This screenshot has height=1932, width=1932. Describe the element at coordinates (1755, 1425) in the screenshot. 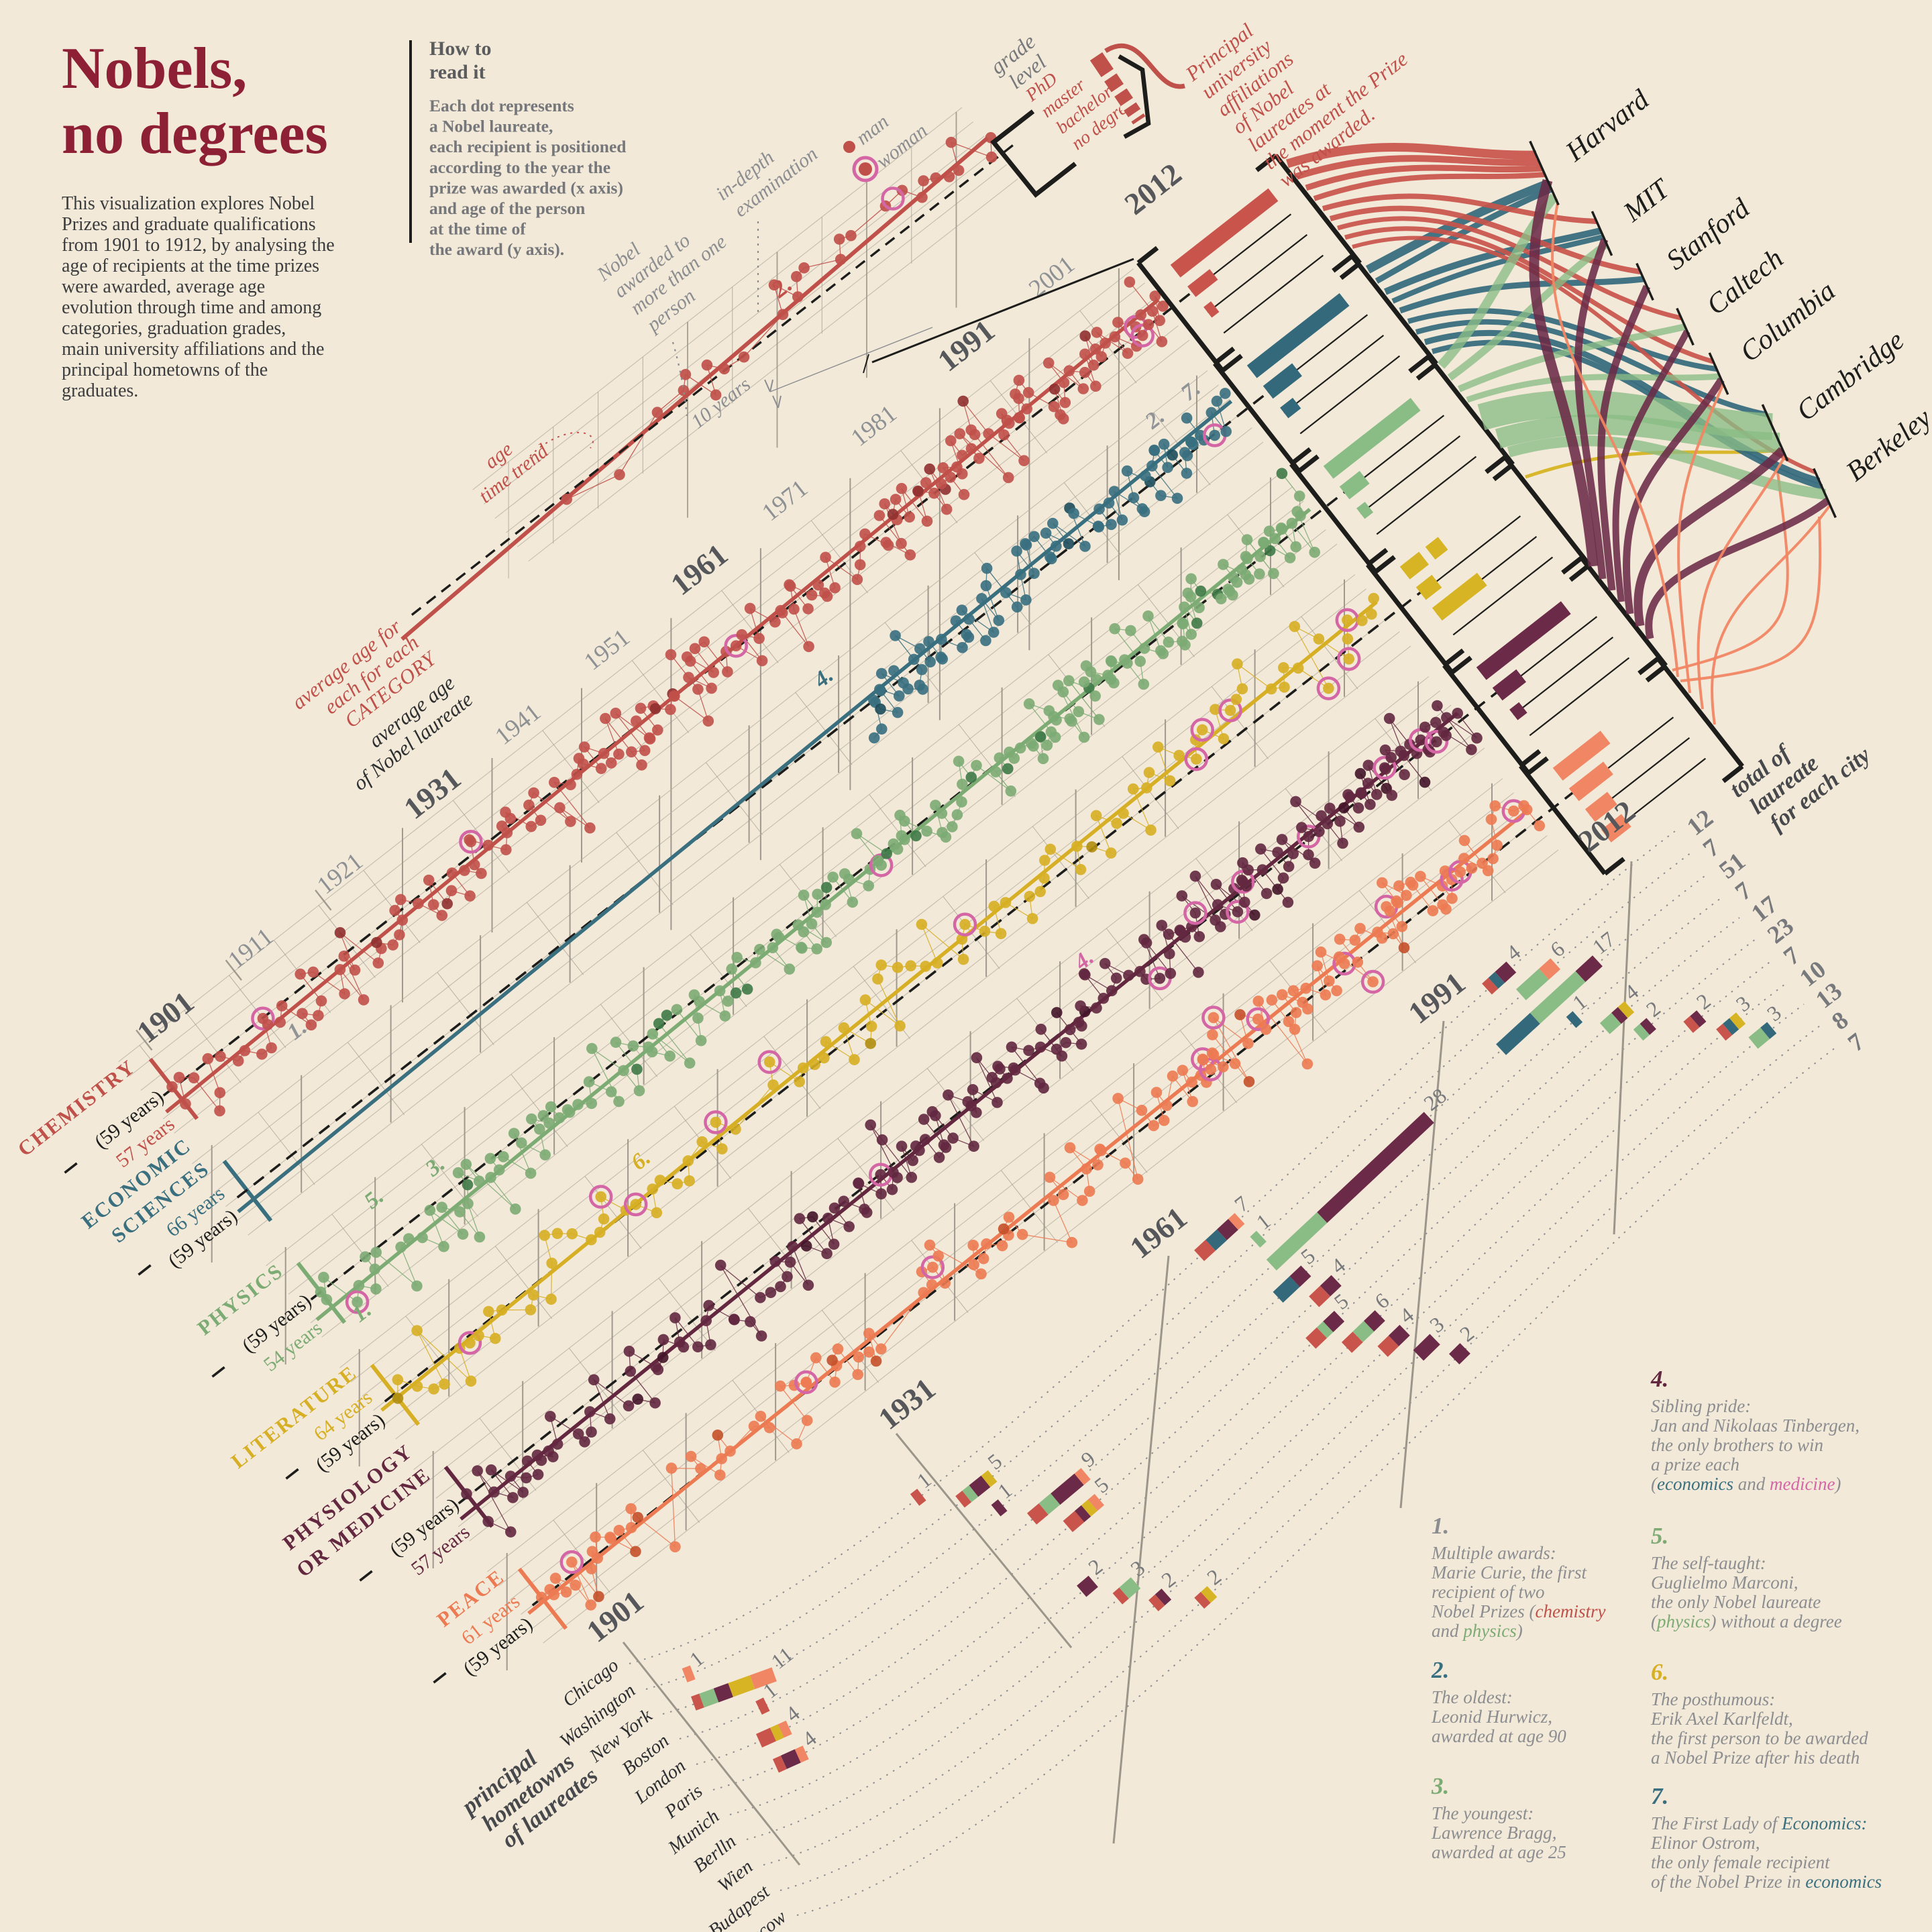

I see `svg-text: Jan and Nikolaas Tinbergen,` at that location.